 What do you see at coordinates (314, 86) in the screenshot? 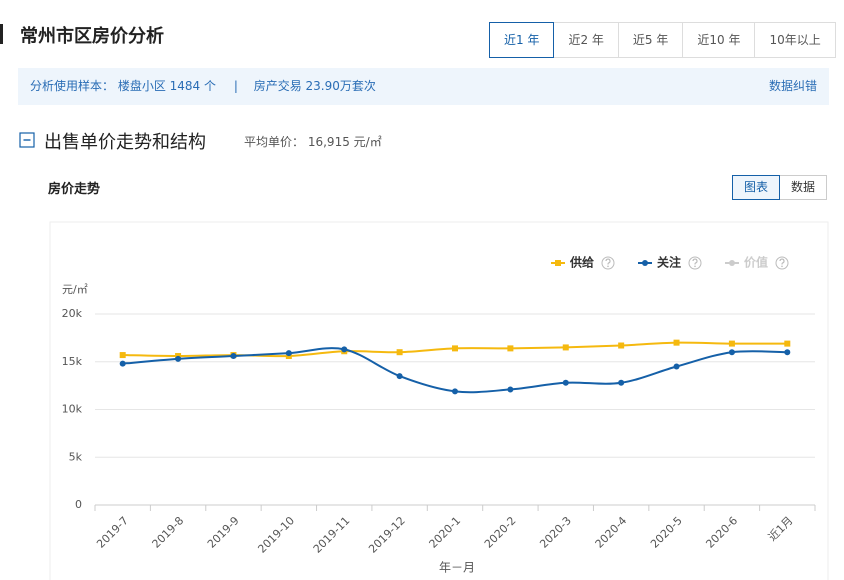
I see `info-trades: 房产交易 23.90万套次` at bounding box center [314, 86].